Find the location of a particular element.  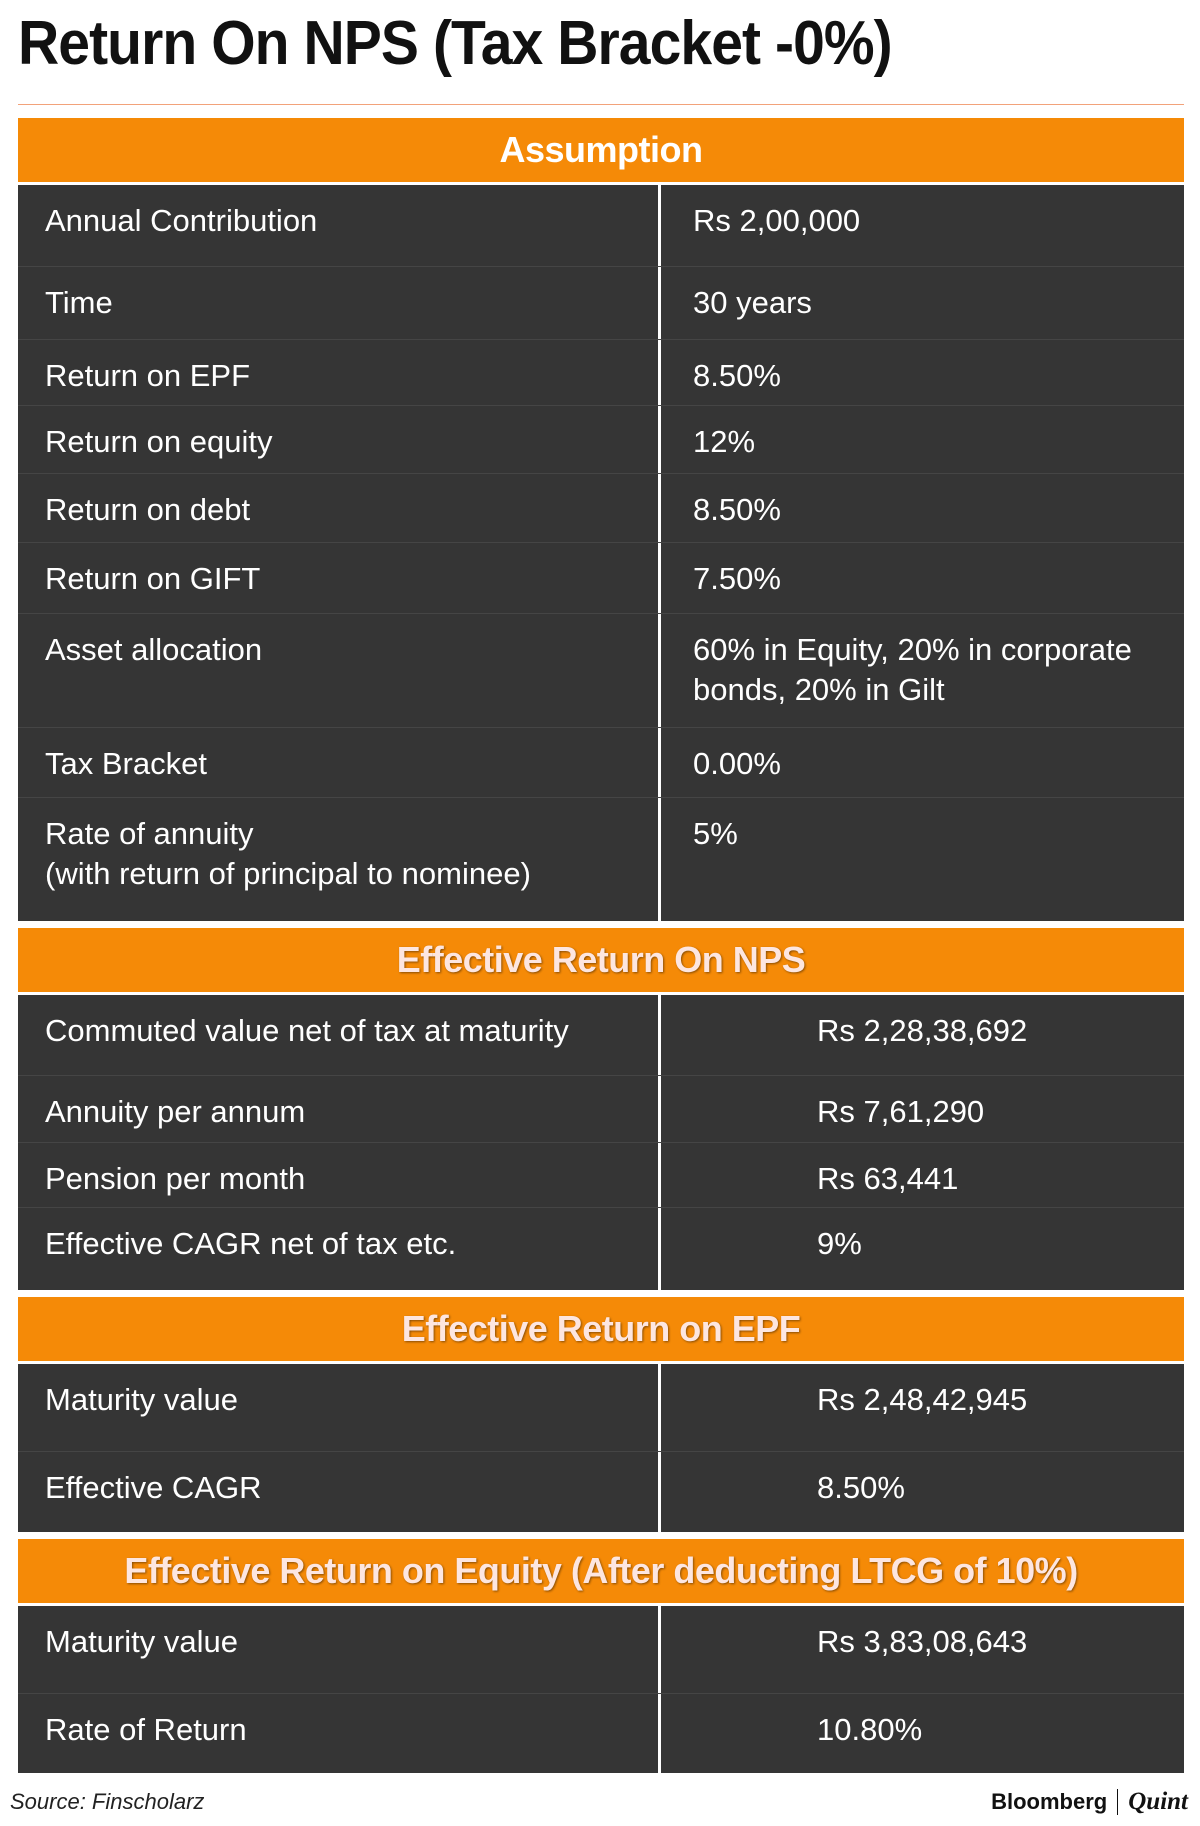

table-row: Annuity per annum Rs 7,61,290 is located at coordinates (601, 1109).